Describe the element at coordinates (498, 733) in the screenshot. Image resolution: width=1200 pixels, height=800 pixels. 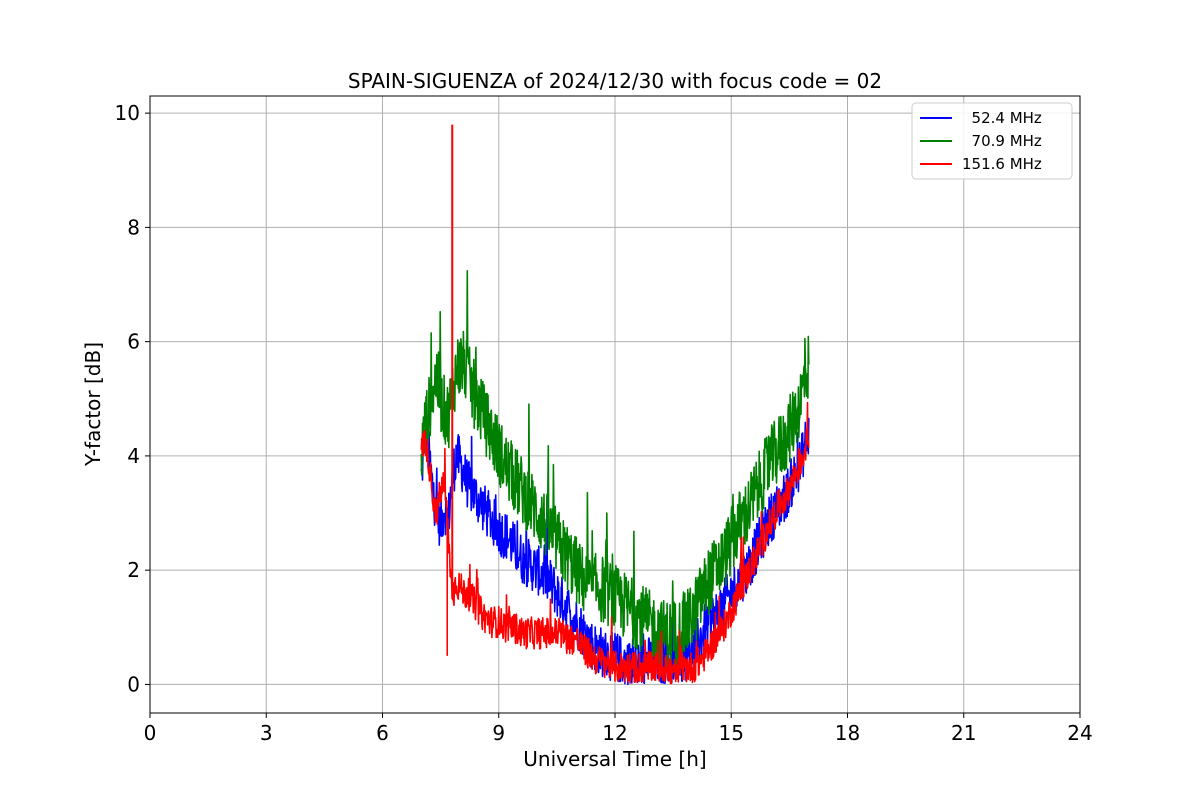
I see `x-tick-label: 9` at that location.